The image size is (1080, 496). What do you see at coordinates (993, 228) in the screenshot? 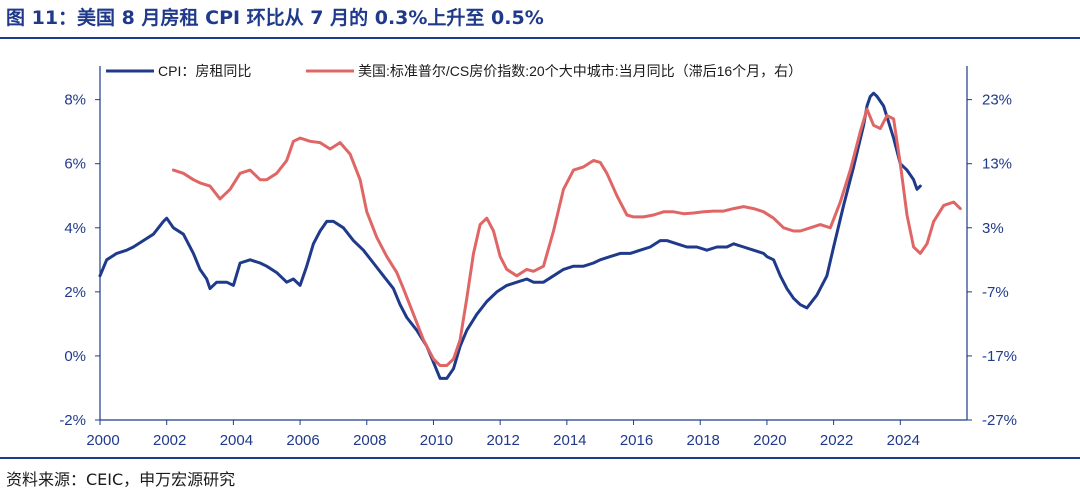
I see `y-right-tick-label: 3%` at bounding box center [993, 228].